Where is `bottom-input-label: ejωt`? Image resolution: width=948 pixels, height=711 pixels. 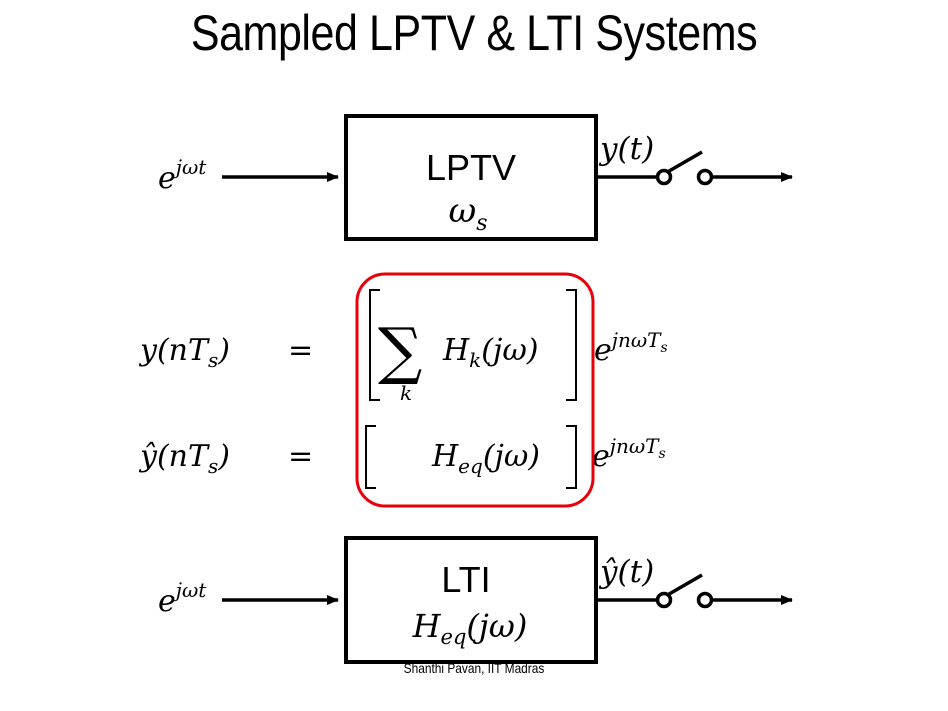 bottom-input-label: ejωt is located at coordinates (182, 598).